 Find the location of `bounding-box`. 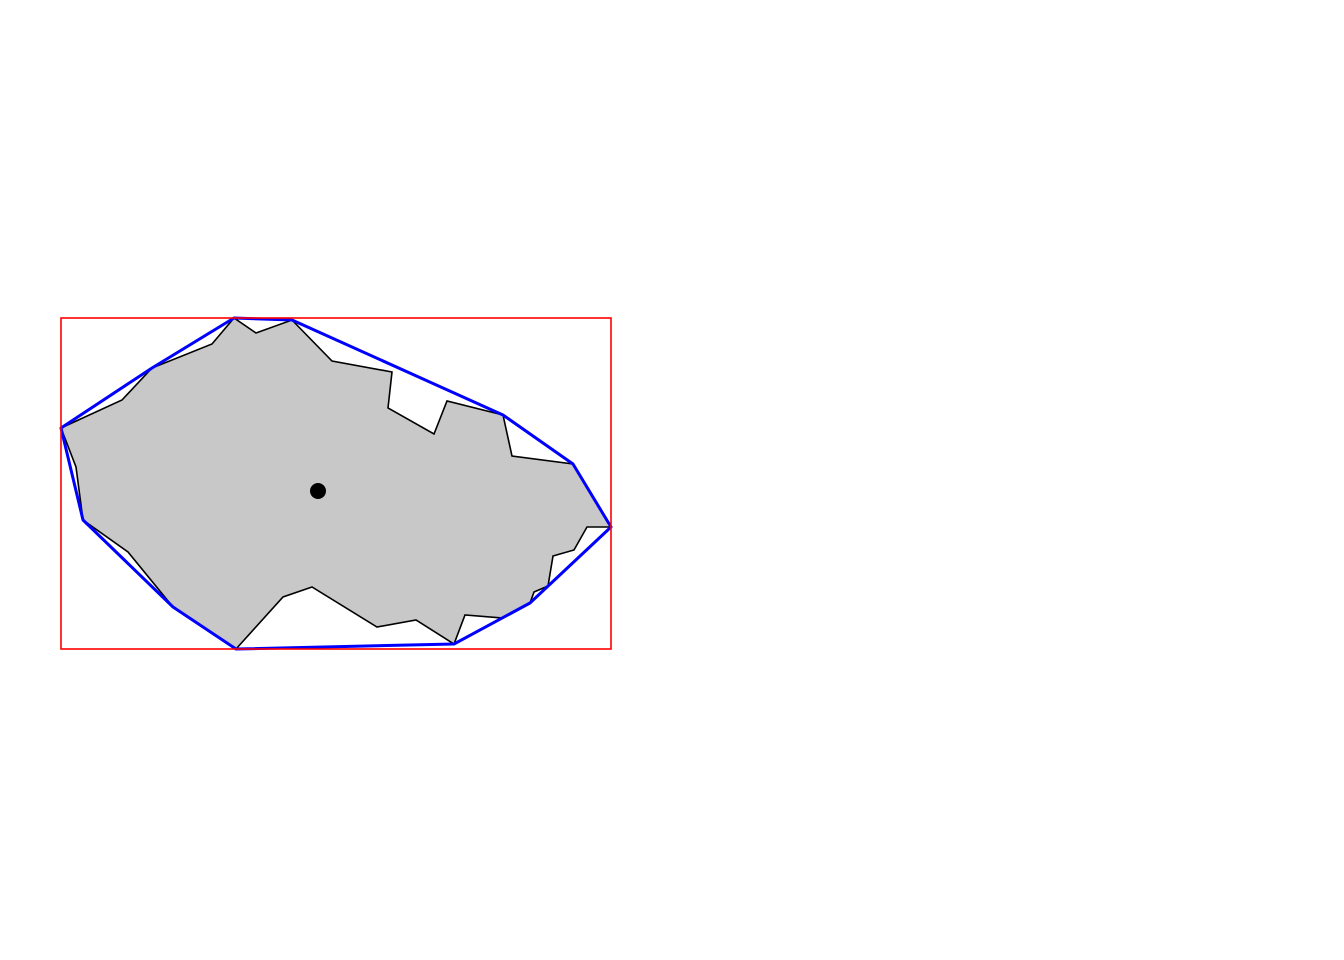

bounding-box is located at coordinates (336, 483).